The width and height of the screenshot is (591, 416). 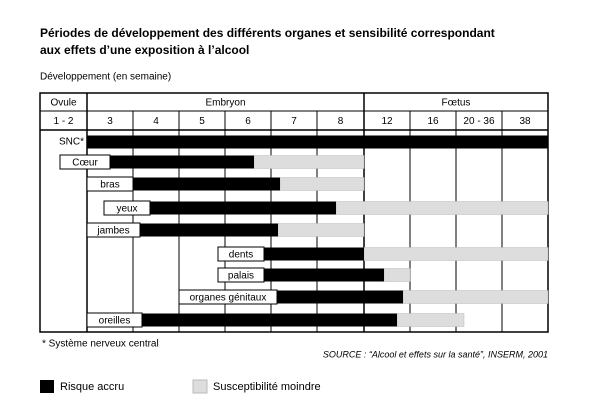 I want to click on week-header: 20 - 36, so click(x=479, y=121).